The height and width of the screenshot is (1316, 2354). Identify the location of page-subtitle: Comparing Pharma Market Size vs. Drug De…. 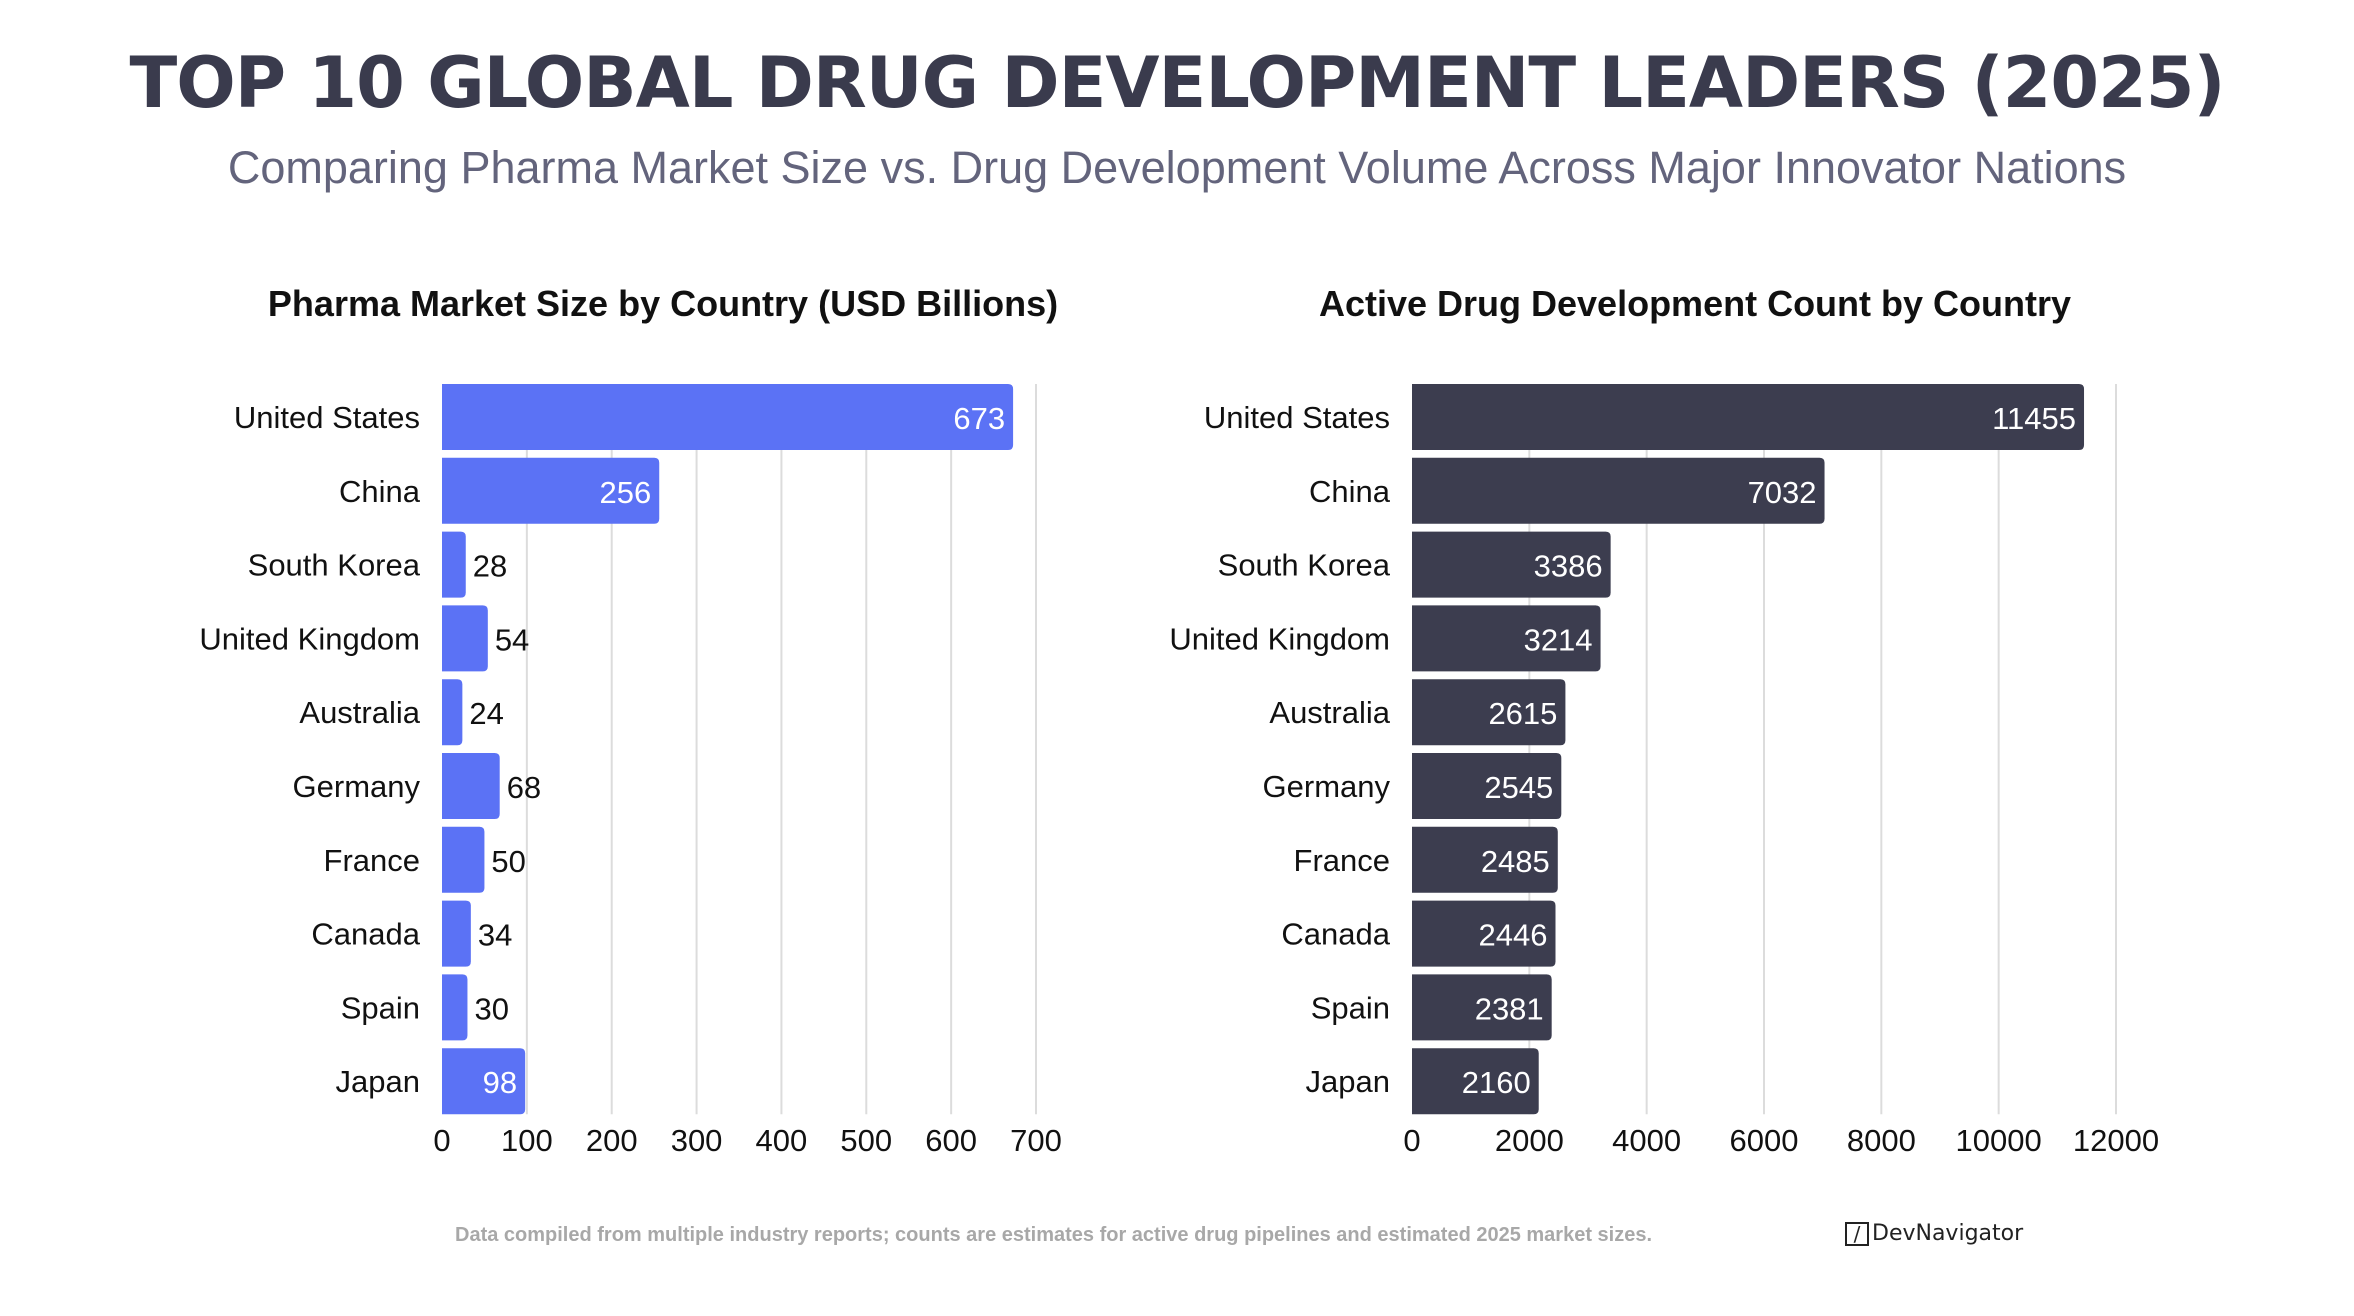
(1177, 167).